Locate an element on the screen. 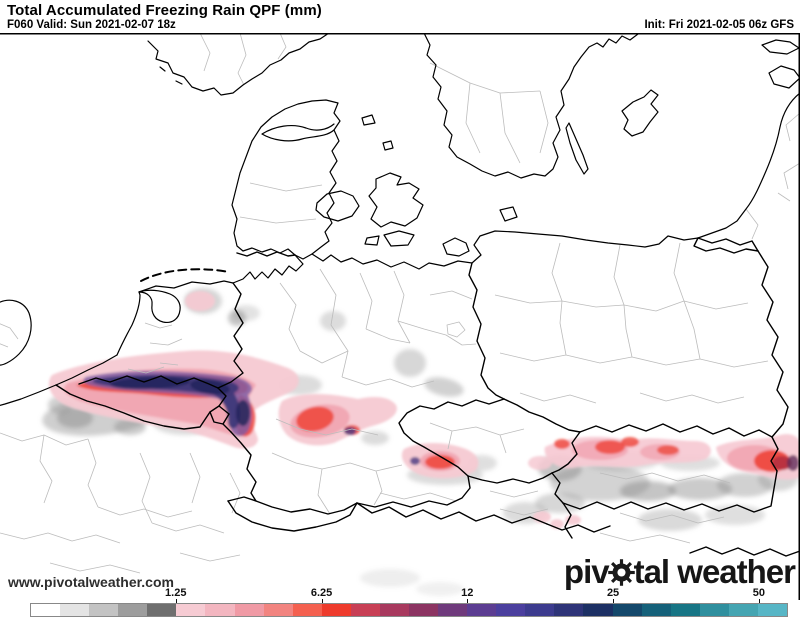 Image resolution: width=800 pixels, height=618 pixels. wadden-islands is located at coordinates (185, 275).